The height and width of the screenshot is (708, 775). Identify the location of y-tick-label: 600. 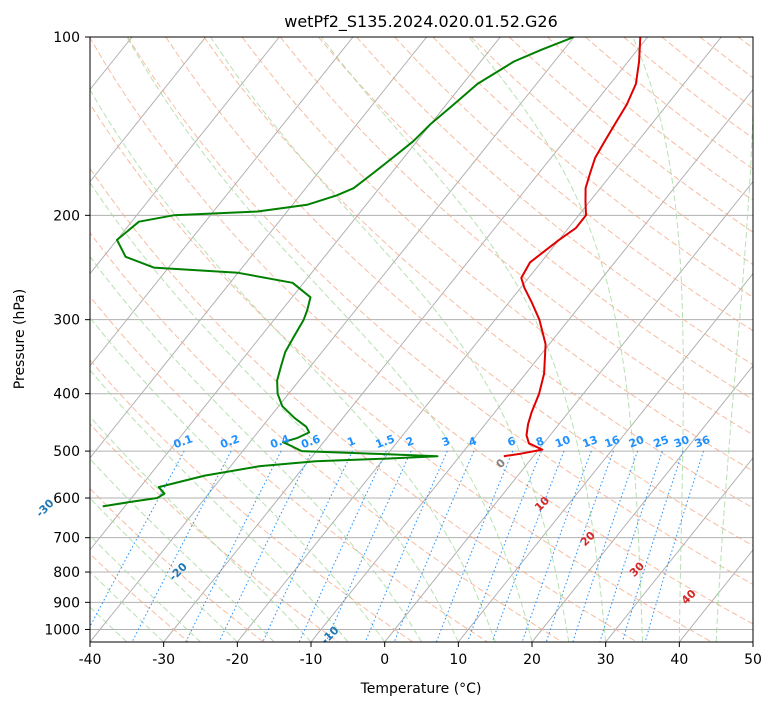
(66, 499).